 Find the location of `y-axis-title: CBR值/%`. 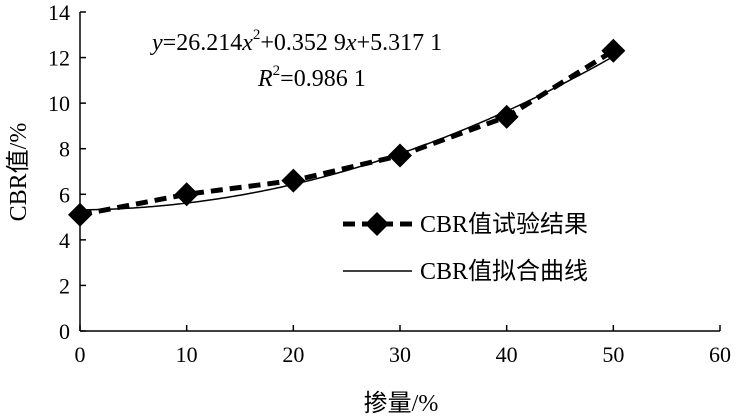

y-axis-title: CBR值/% is located at coordinates (18, 172).